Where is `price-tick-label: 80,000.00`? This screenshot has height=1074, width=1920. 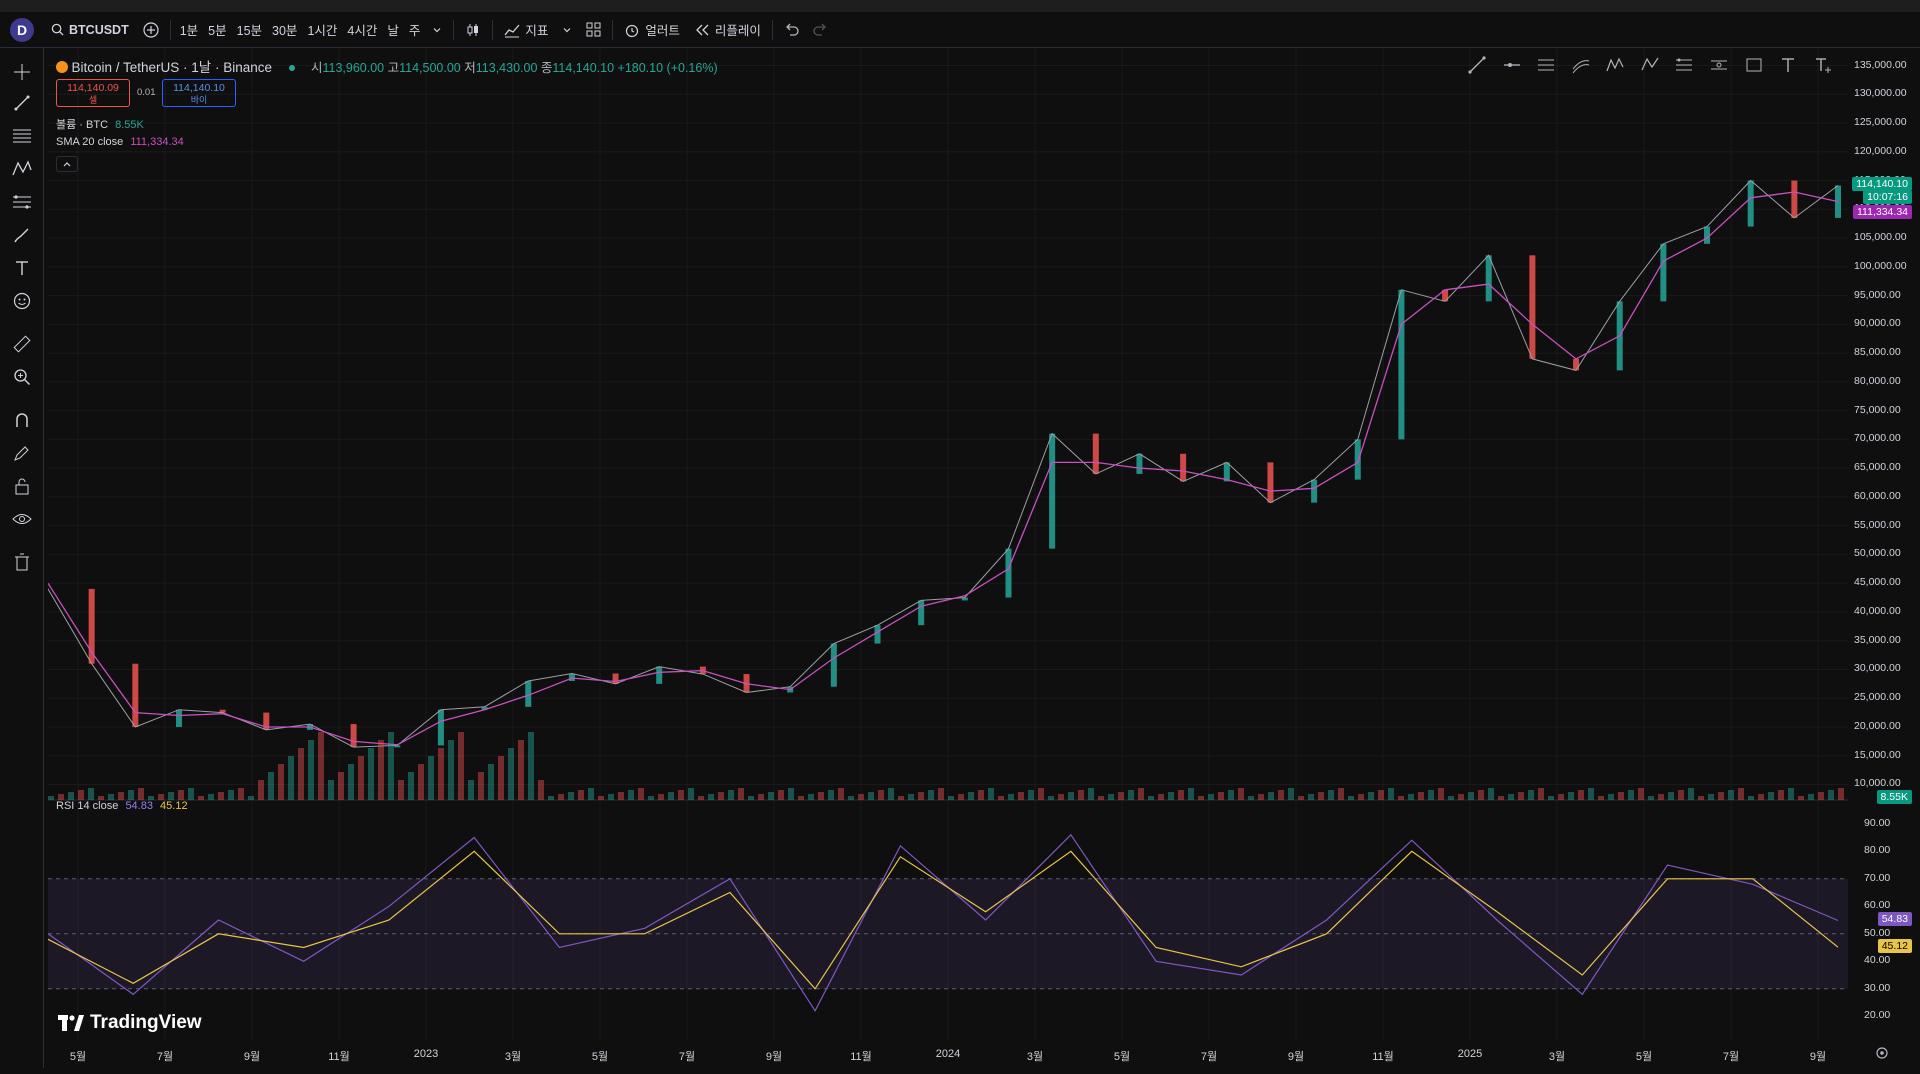 price-tick-label: 80,000.00 is located at coordinates (1877, 380).